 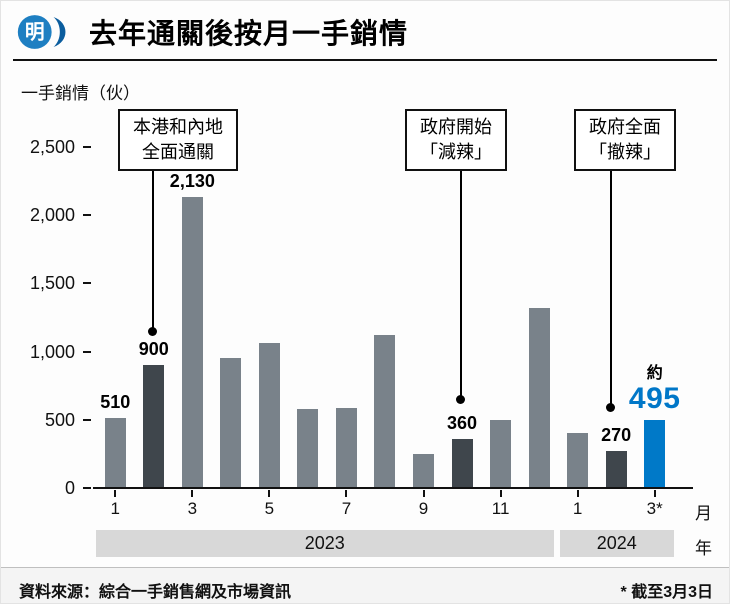 I want to click on year-axis: 2023 2024, so click(x=385, y=543).